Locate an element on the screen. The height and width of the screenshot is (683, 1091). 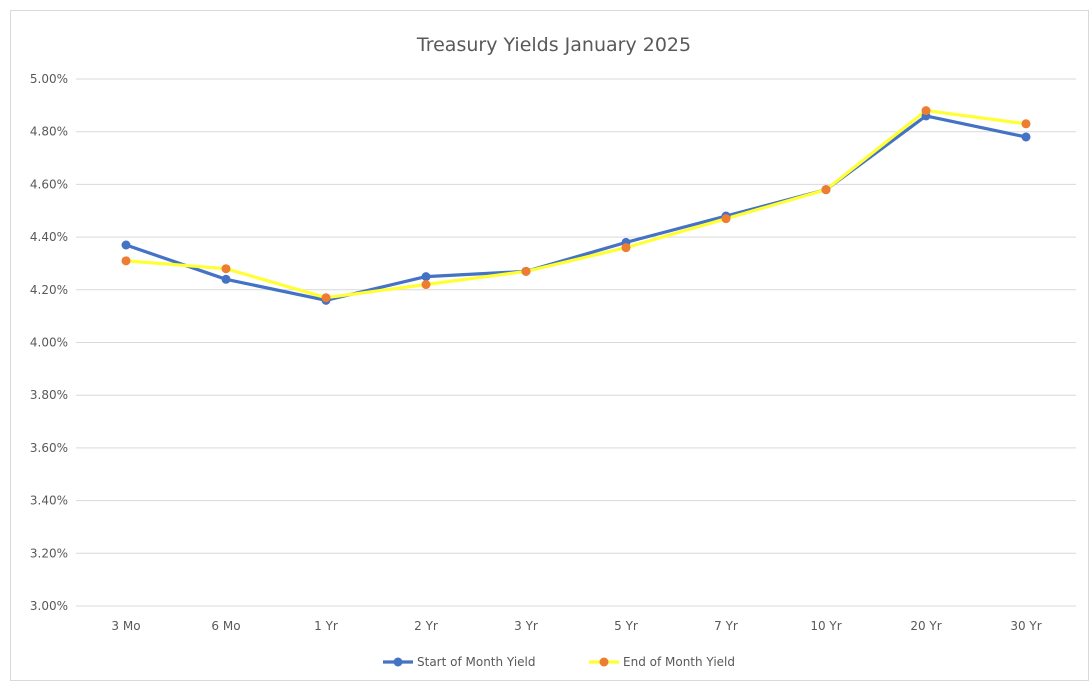
y-tick-label: 4.60% is located at coordinates (49, 184).